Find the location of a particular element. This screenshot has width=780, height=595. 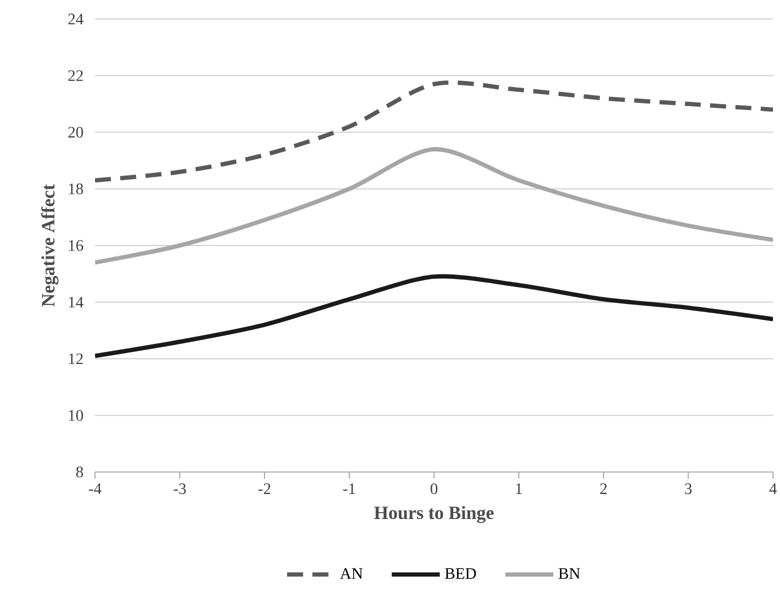

y-tick-label: 12 is located at coordinates (76, 358).